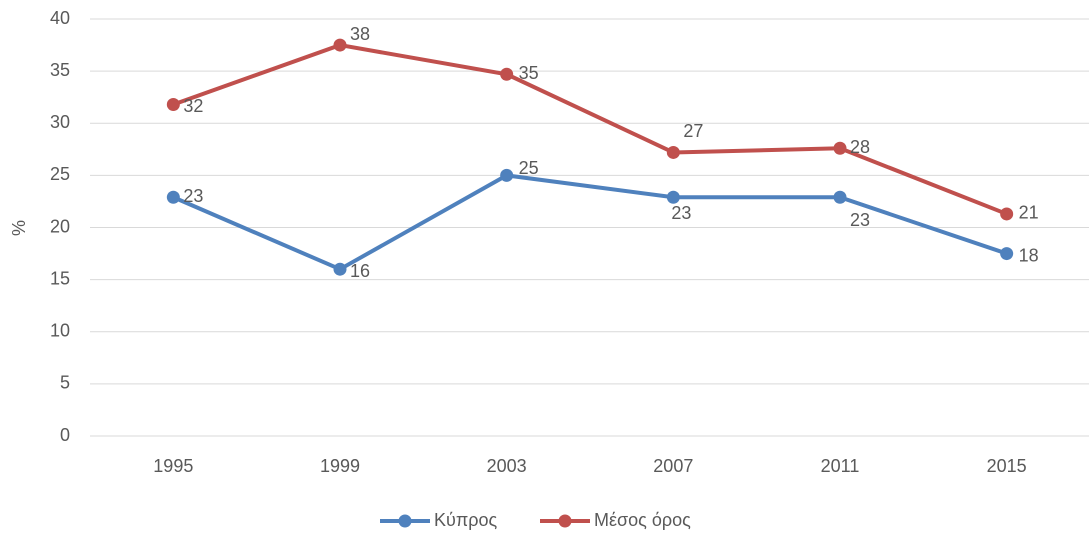  What do you see at coordinates (673, 466) in the screenshot?
I see `x-tick-label: 2007` at bounding box center [673, 466].